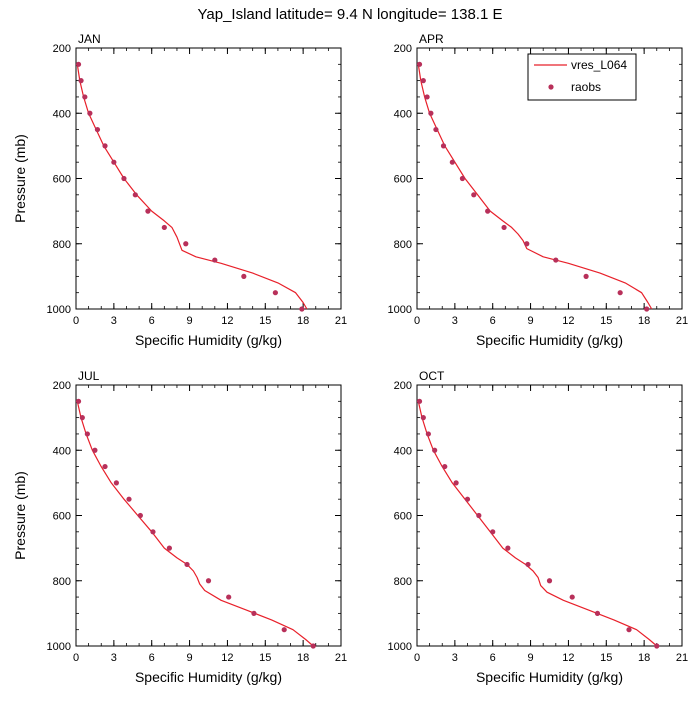 The width and height of the screenshot is (700, 705). I want to click on legend-label-model: vres_L064, so click(599, 65).